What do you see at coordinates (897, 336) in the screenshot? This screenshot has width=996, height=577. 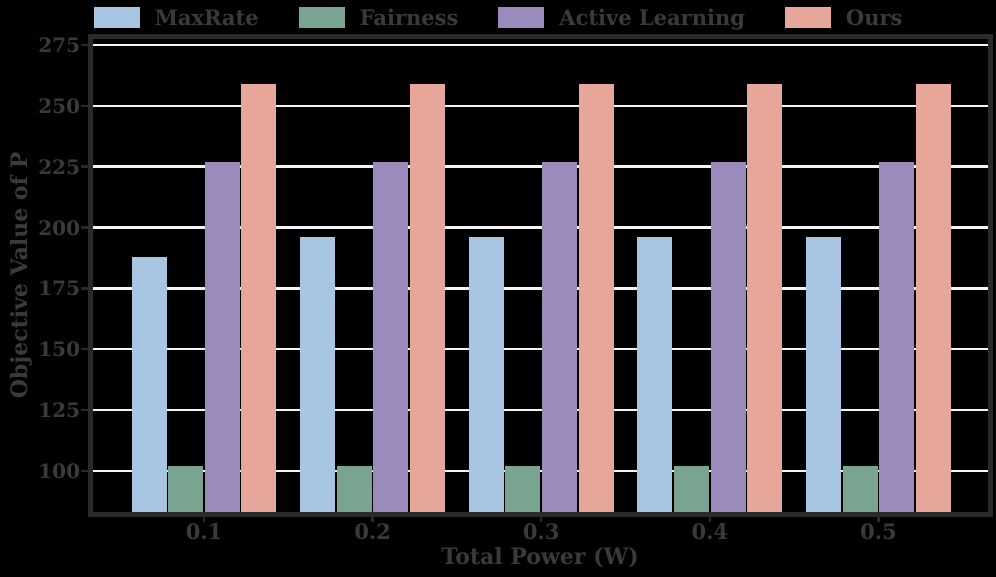 I see `bar-active-learning-0.5` at bounding box center [897, 336].